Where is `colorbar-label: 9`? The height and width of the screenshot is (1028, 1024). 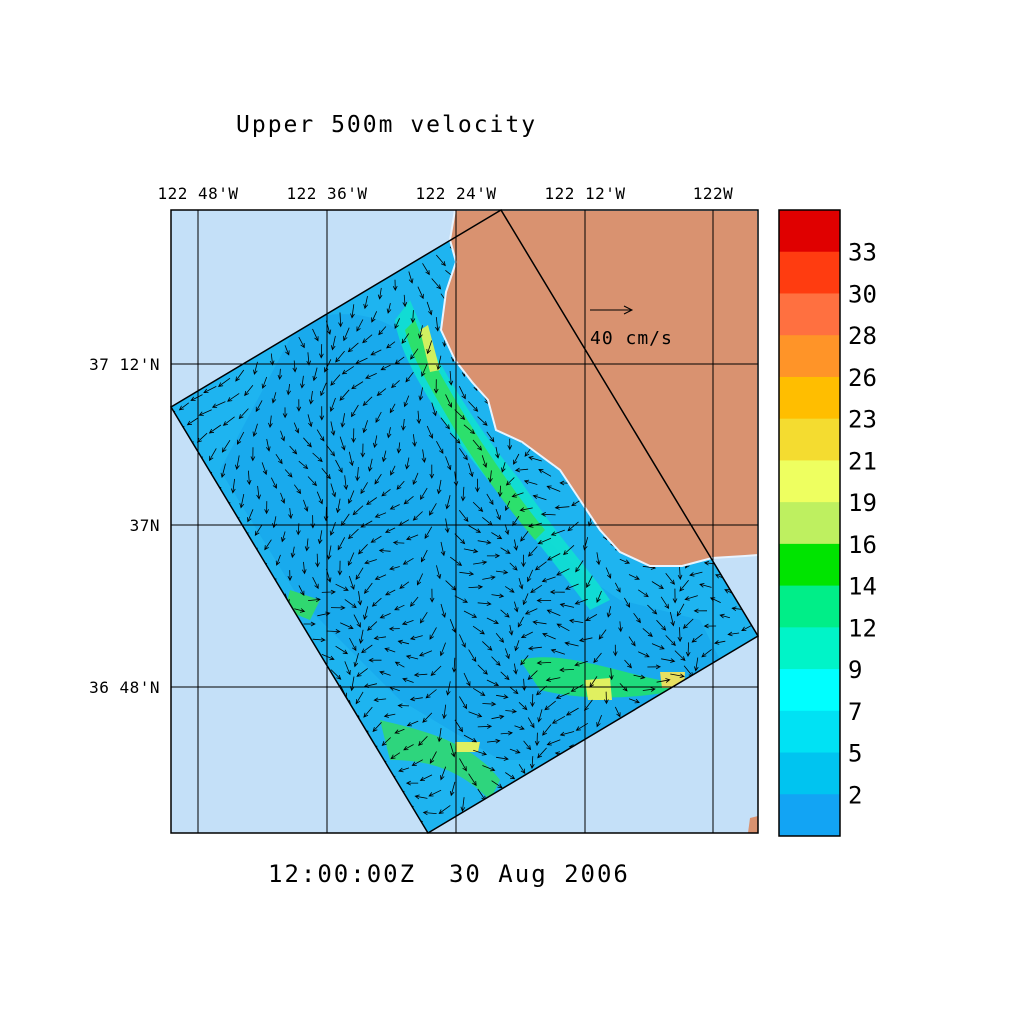 colorbar-label: 9 is located at coordinates (855, 670).